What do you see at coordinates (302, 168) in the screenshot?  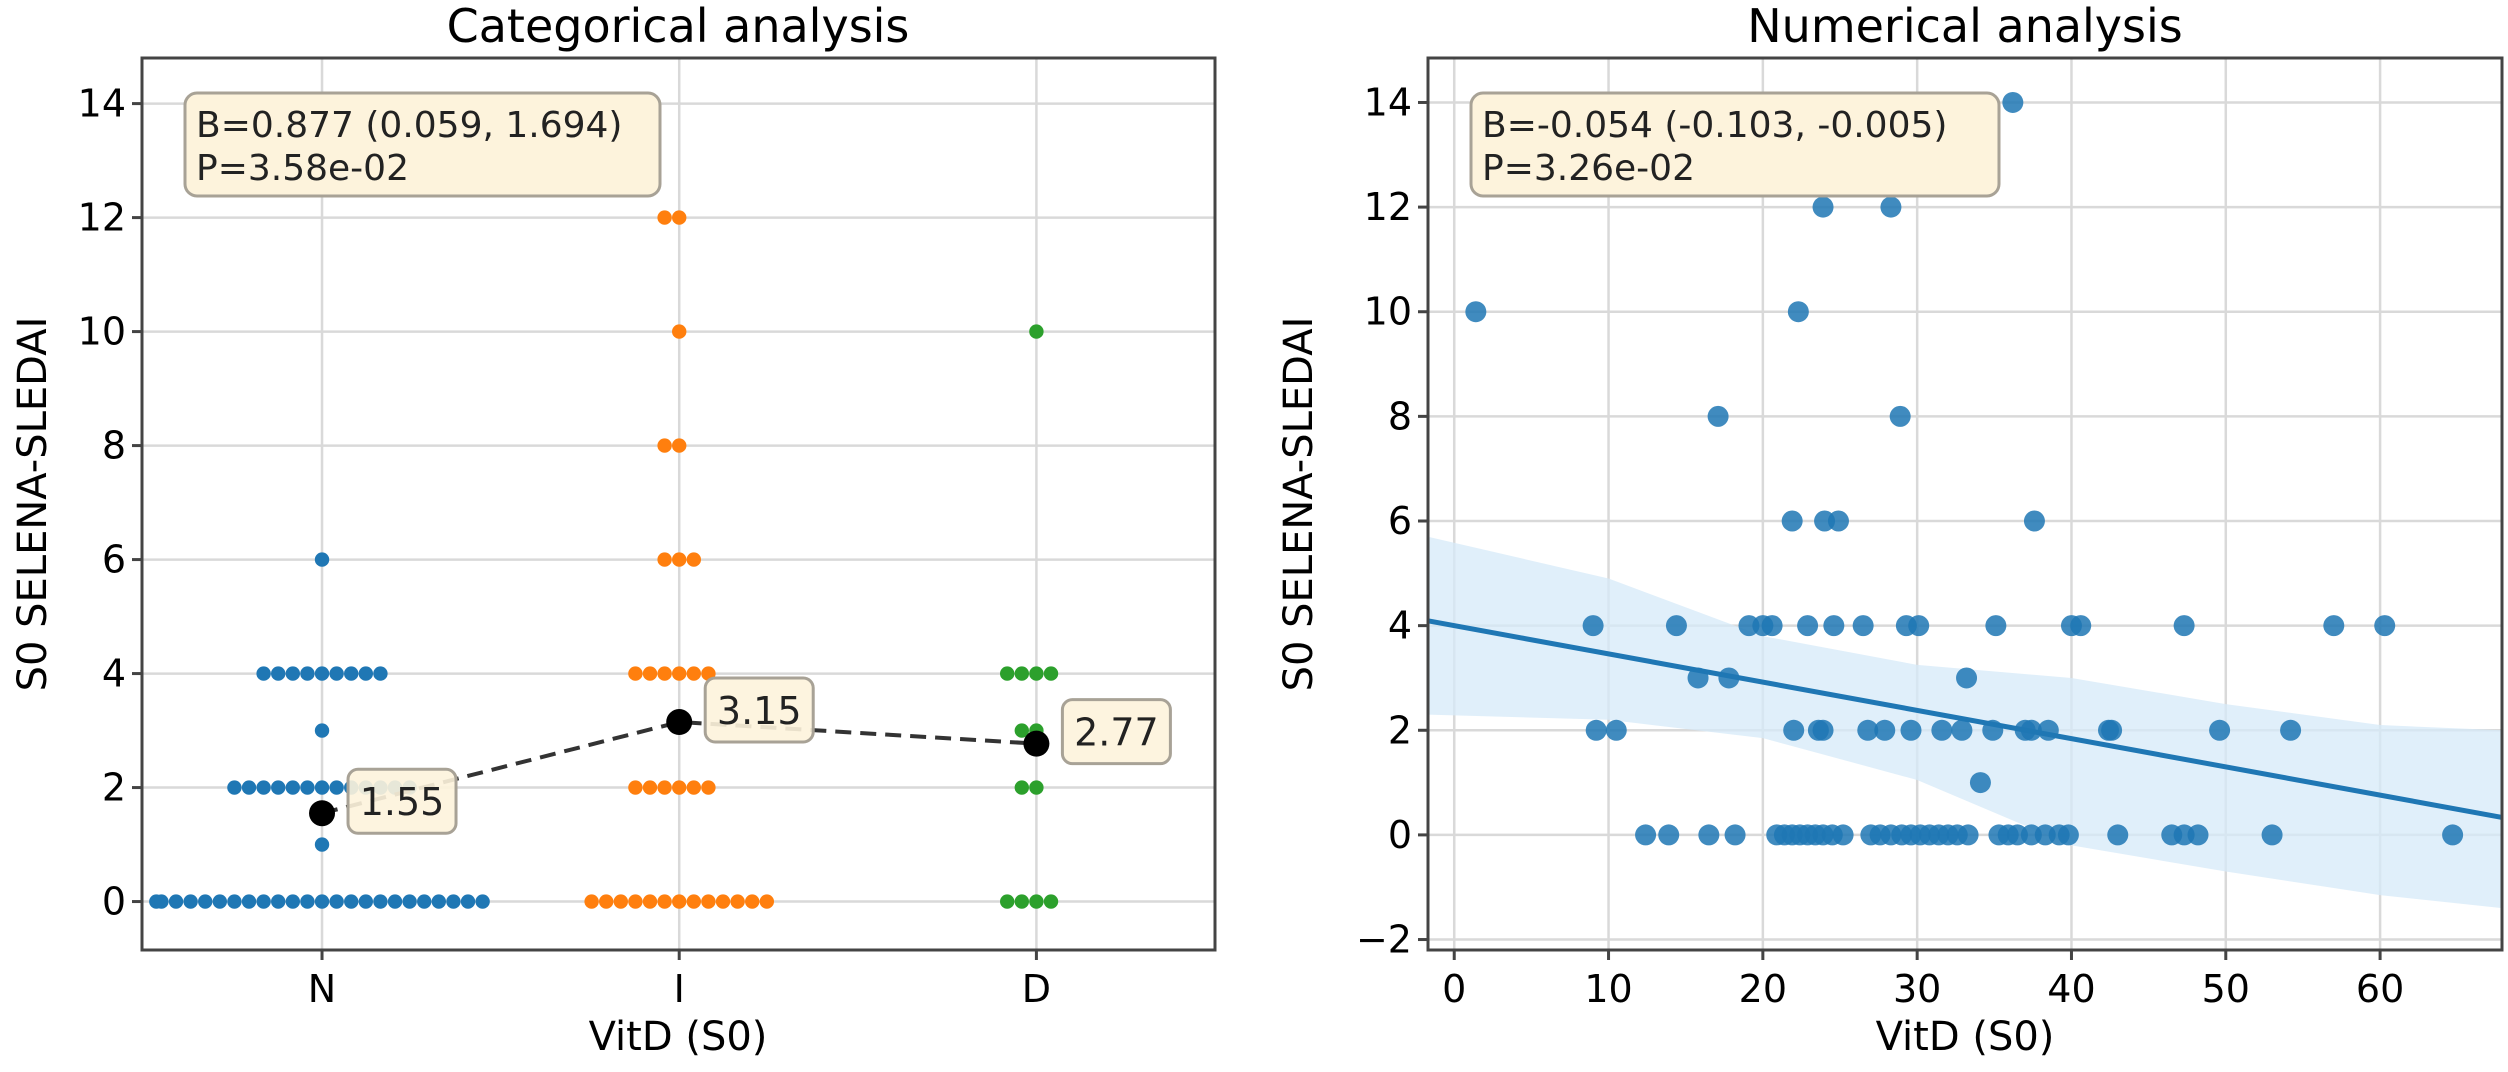 I see `left-stats-pvalue: P=3.58e-02` at bounding box center [302, 168].